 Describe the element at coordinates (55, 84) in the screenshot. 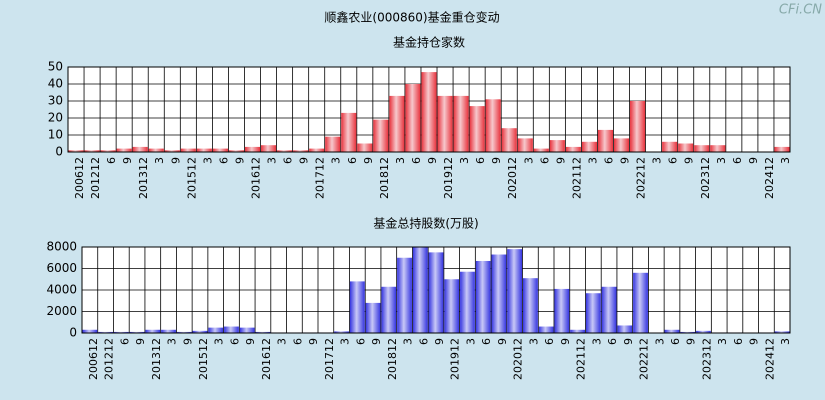

I see `y-tick-label: 40` at that location.